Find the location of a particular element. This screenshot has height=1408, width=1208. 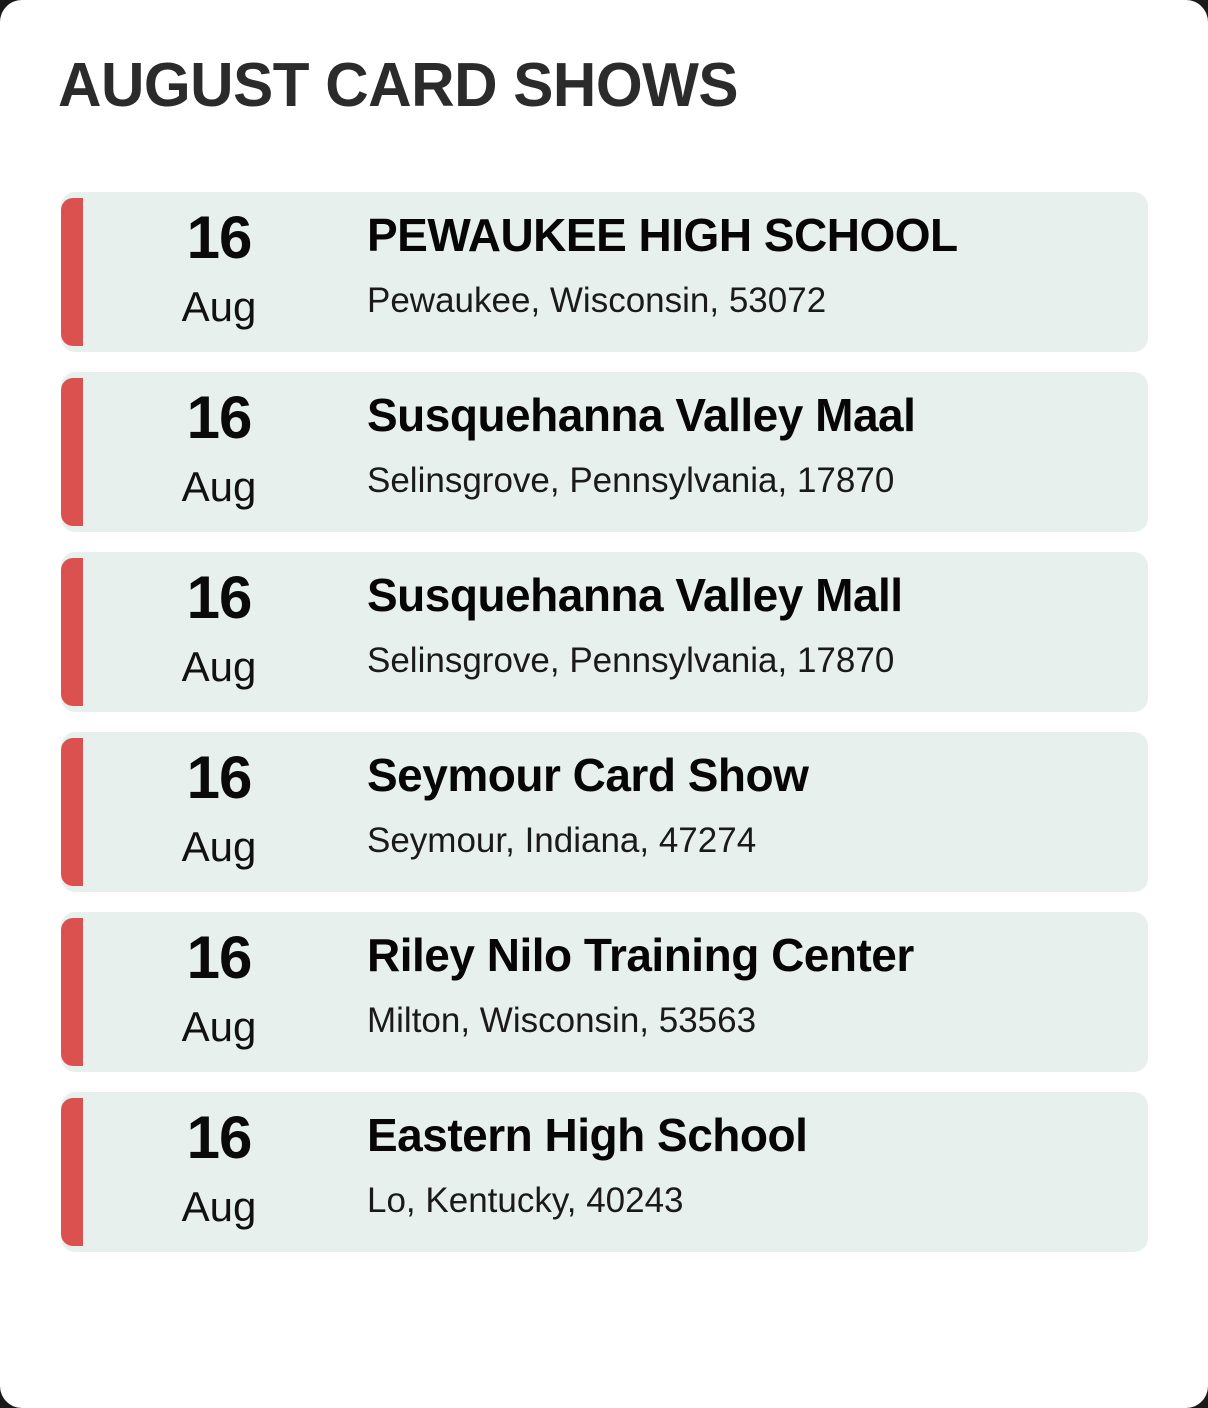

event-venue: Seymour Card Show is located at coordinates (588, 775).